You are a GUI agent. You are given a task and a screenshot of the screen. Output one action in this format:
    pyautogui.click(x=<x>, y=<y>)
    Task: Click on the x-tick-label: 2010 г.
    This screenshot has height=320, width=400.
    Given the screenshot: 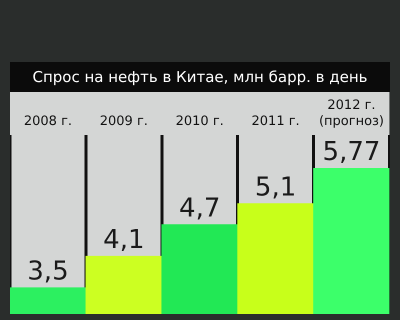 What is the action you would take?
    pyautogui.click(x=200, y=121)
    